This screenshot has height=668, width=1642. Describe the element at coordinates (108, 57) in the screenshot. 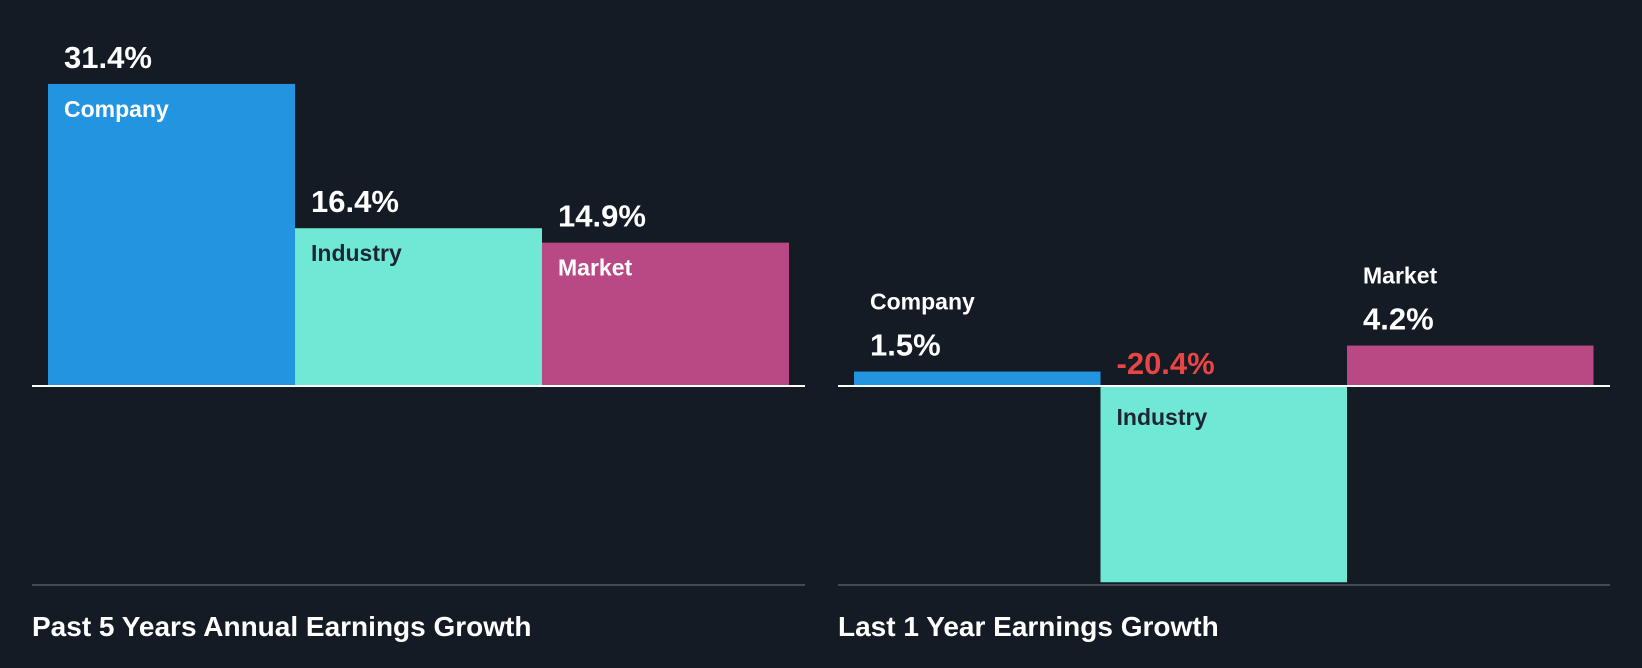

I see `data-label: 31.4%` at that location.